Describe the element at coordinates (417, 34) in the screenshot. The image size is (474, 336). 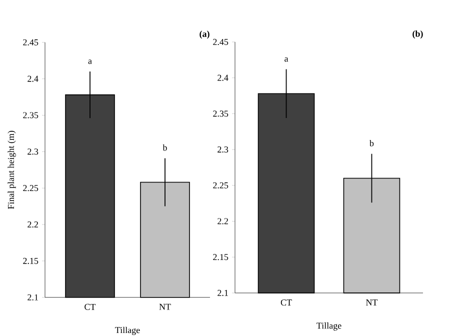
I see `text: (b)` at that location.